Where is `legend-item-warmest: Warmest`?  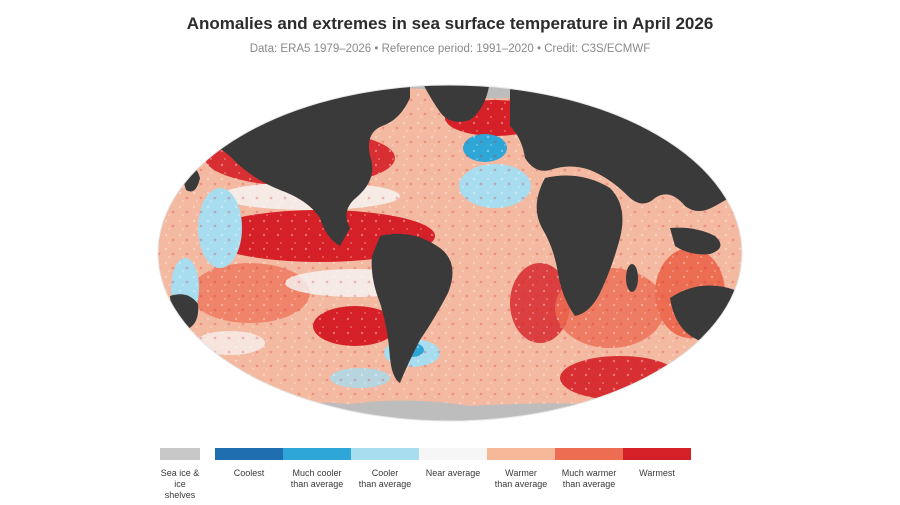
legend-item-warmest: Warmest is located at coordinates (657, 473).